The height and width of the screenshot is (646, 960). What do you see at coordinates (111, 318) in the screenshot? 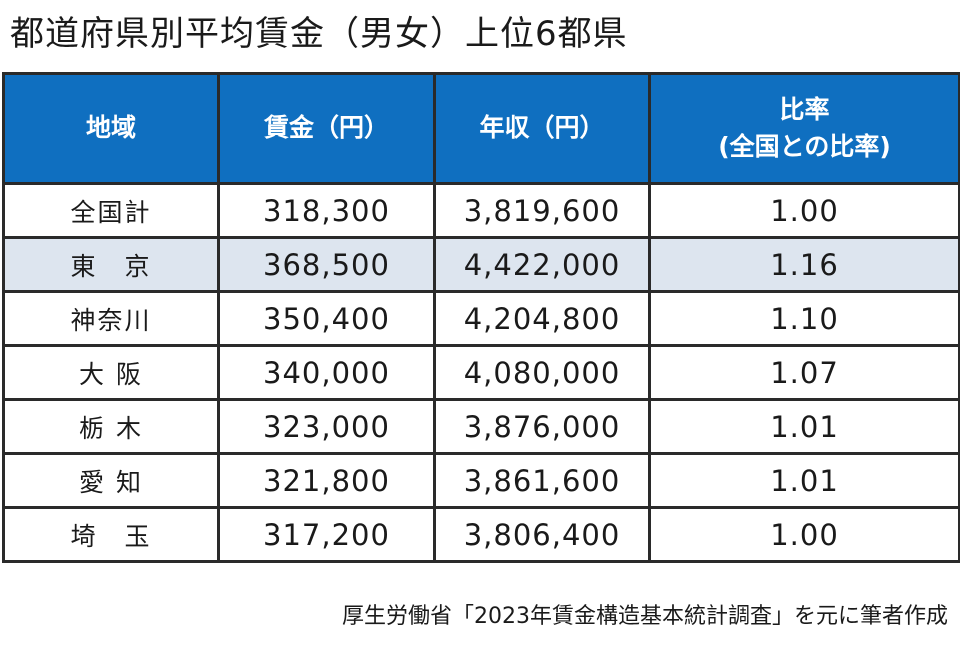
I see `cell-region: 神奈川` at bounding box center [111, 318].